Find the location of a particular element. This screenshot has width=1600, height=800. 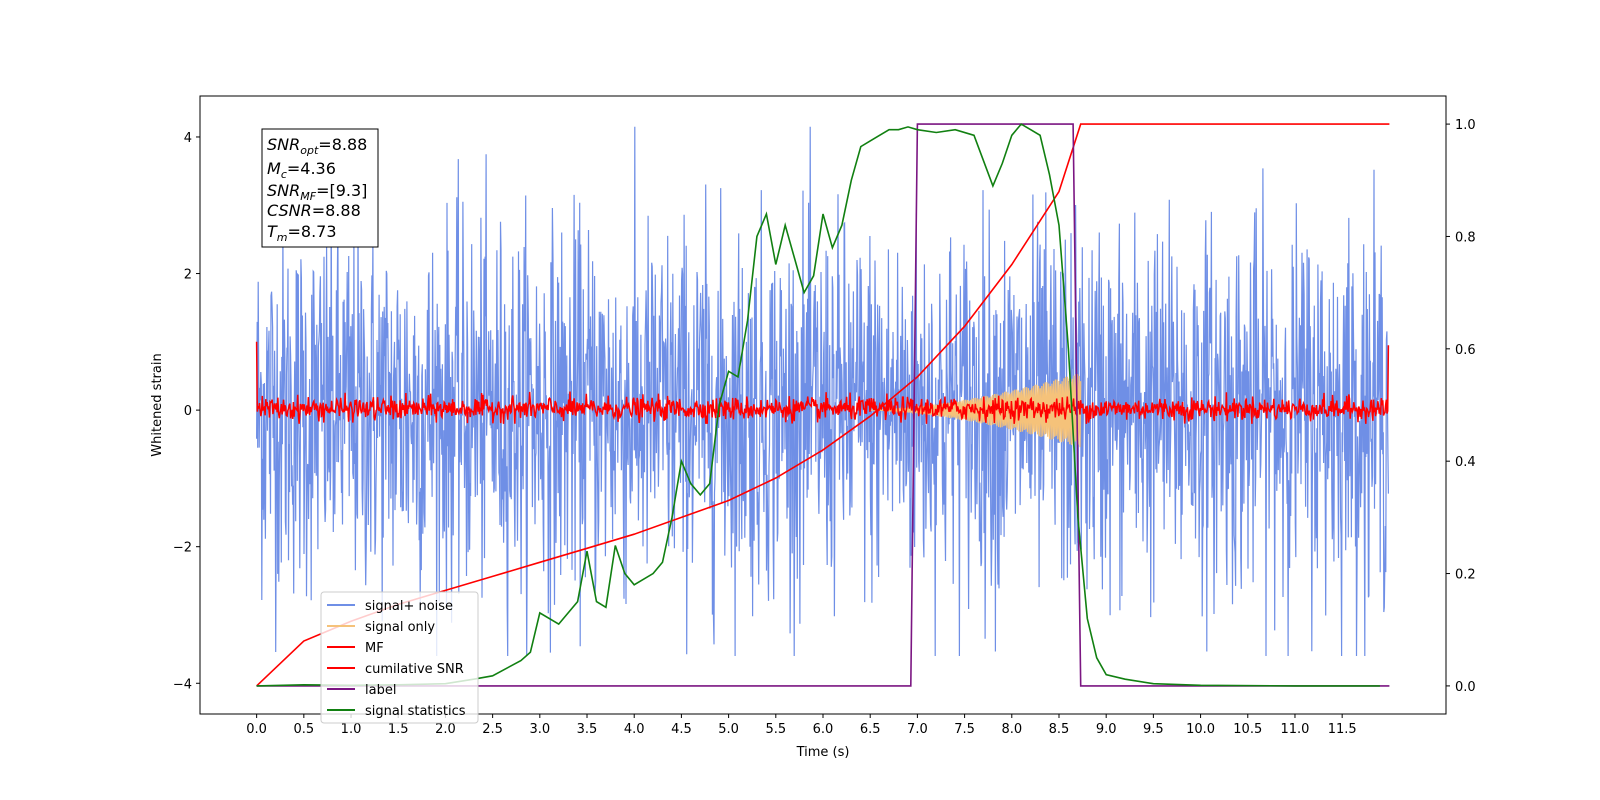

x-tick-label: 5.0 is located at coordinates (728, 729).